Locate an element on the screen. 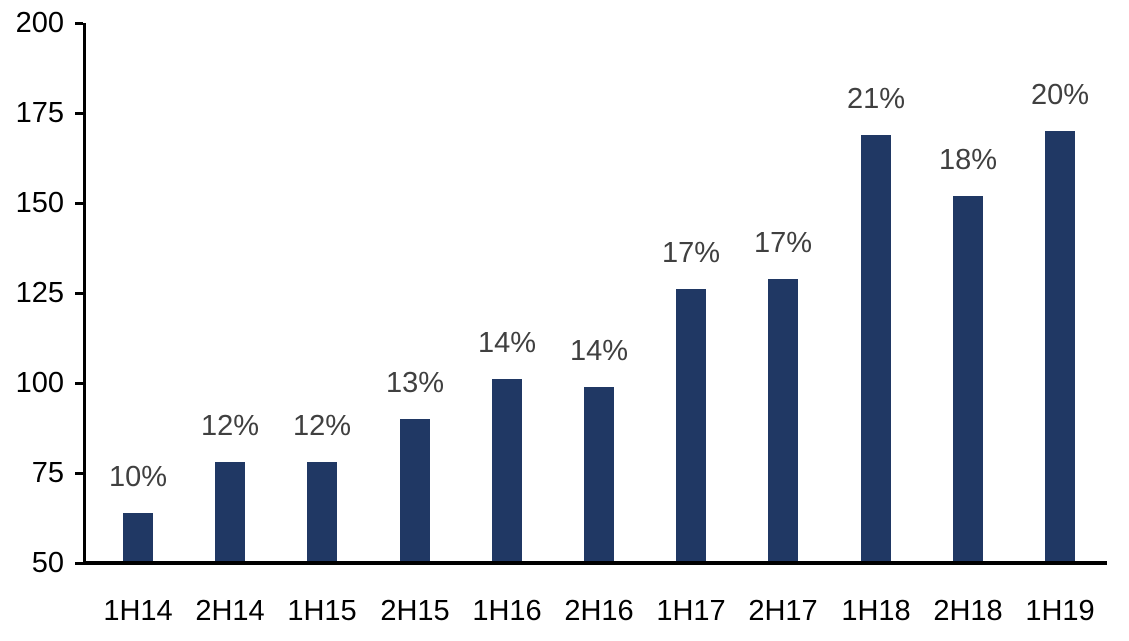 The width and height of the screenshot is (1129, 641). bar-1H17 is located at coordinates (691, 426).